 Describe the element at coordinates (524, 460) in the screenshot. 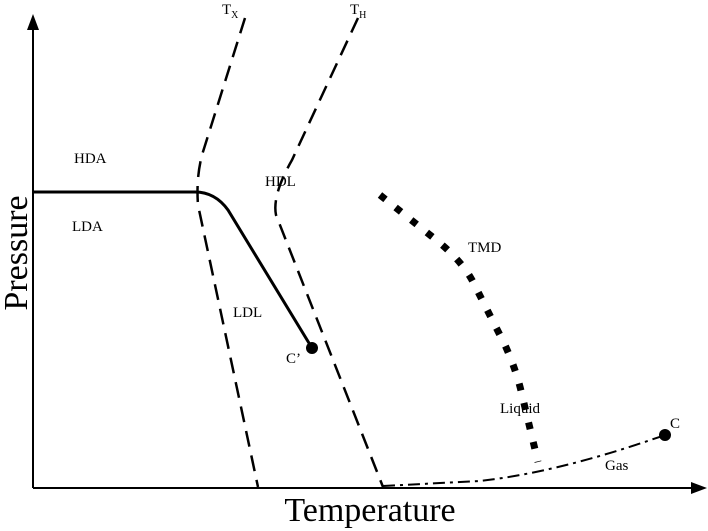

I see `coexistence-curve` at that location.